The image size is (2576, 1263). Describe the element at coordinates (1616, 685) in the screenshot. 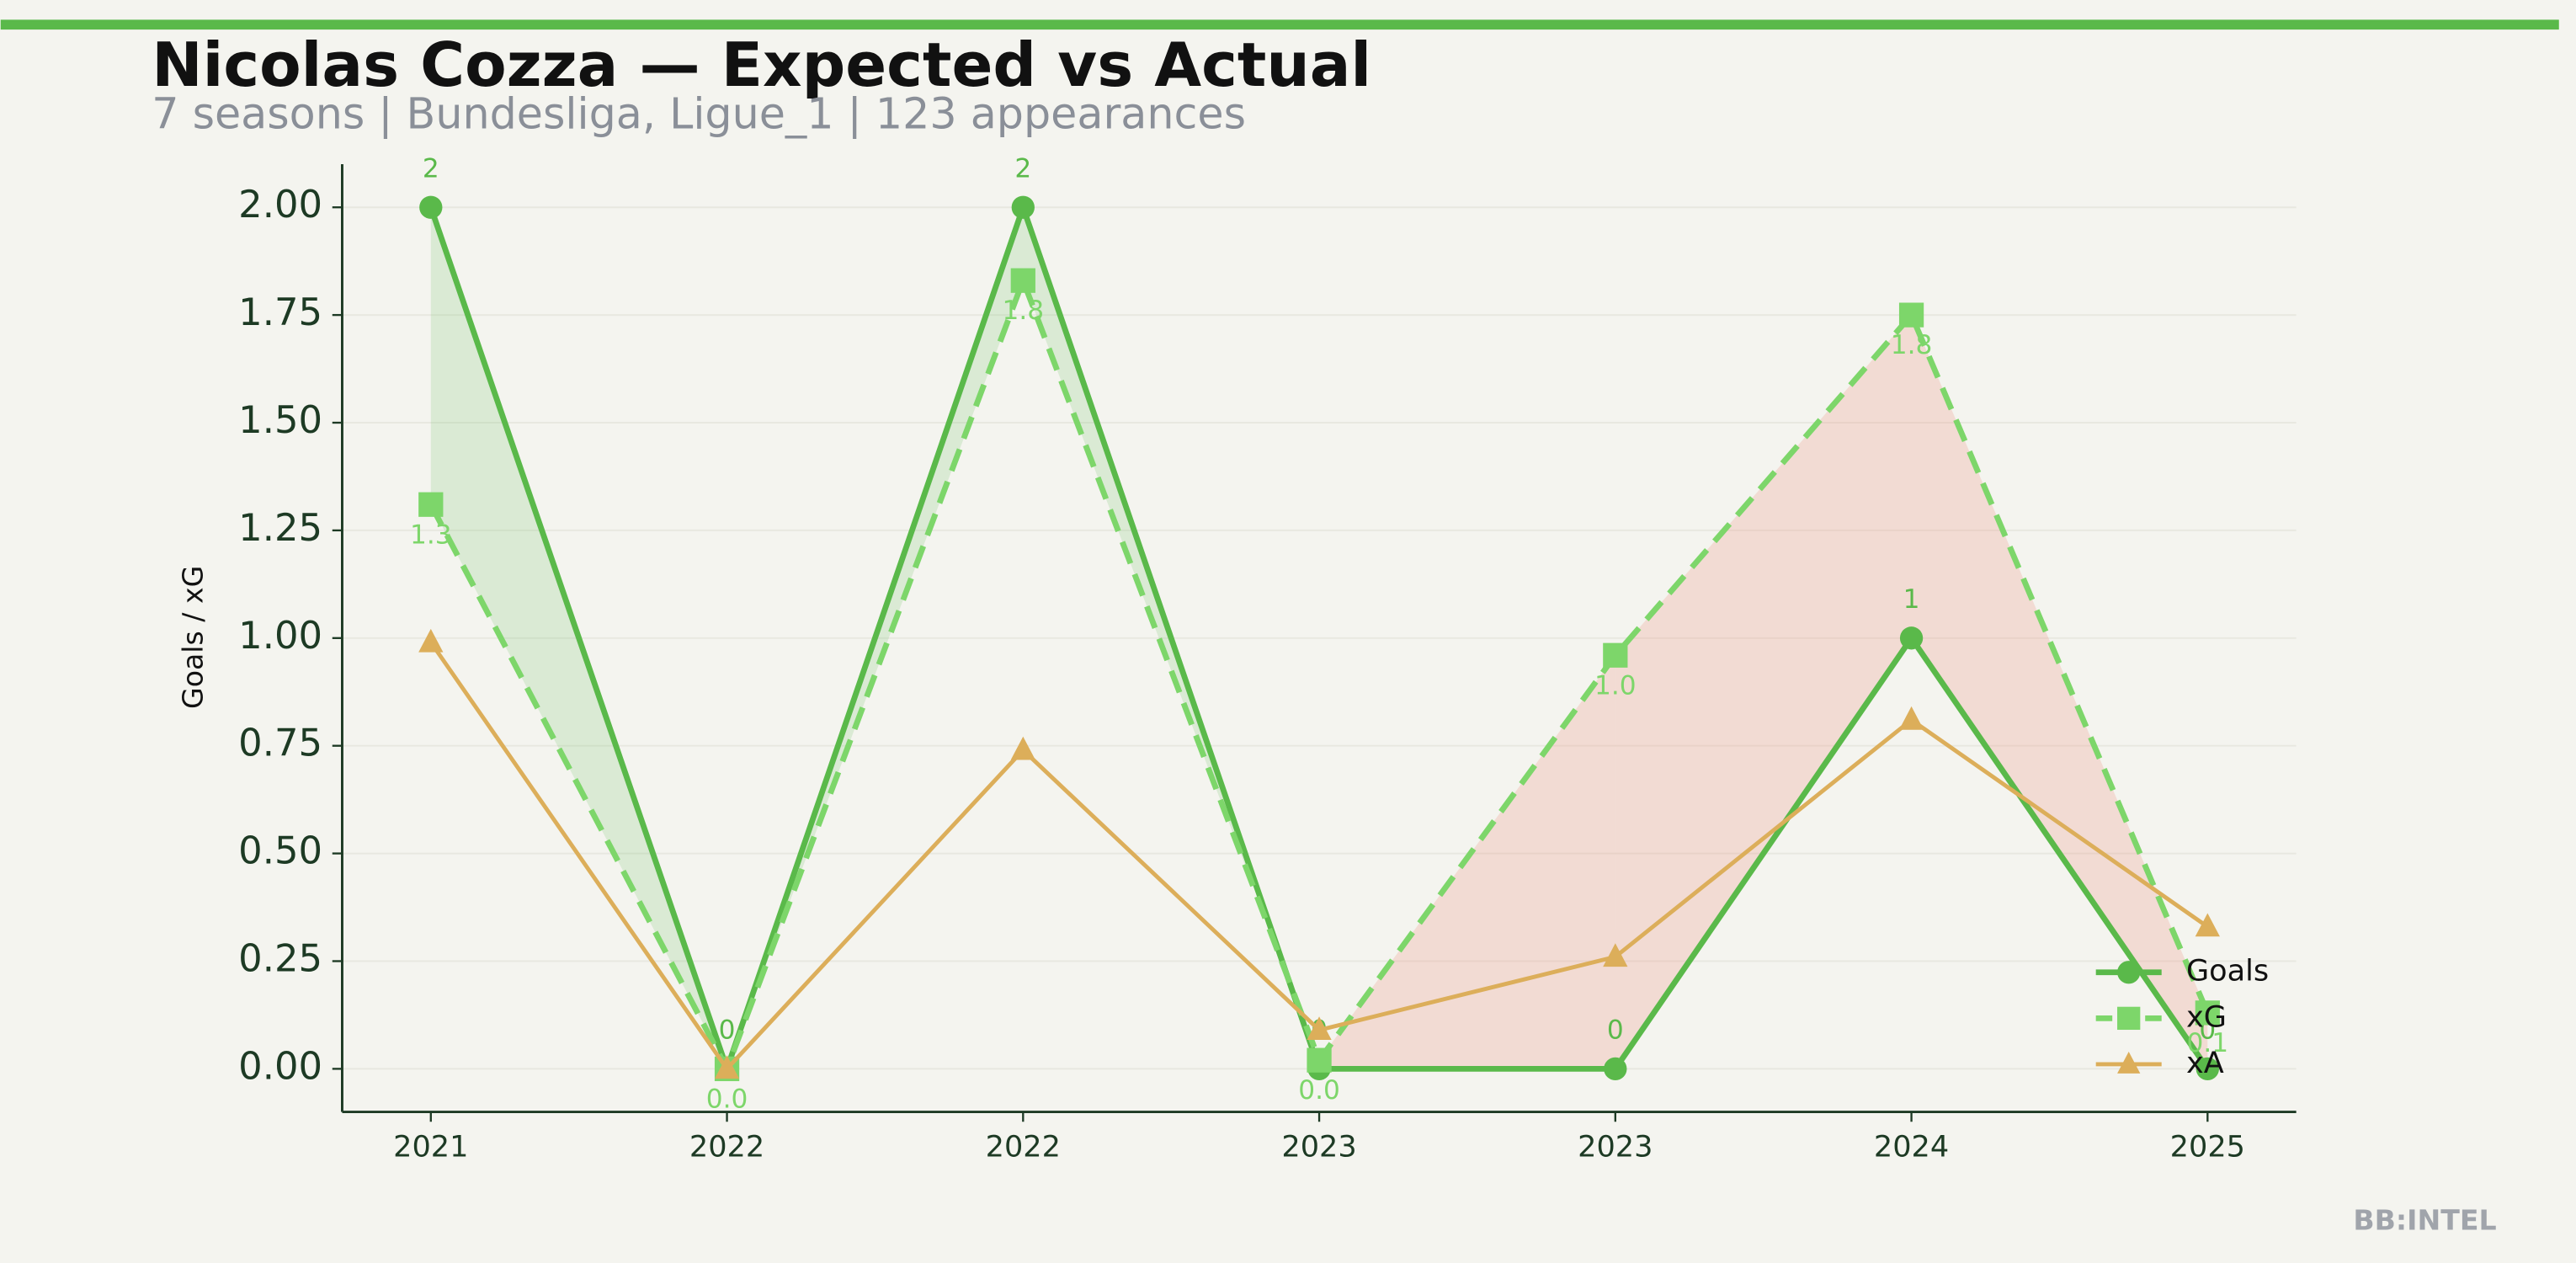

I see `data-label: 1.0` at that location.